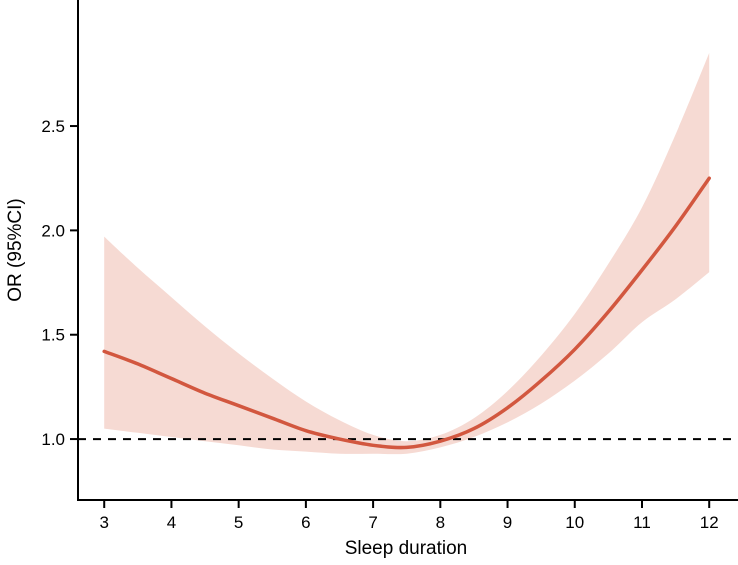 The height and width of the screenshot is (565, 738). I want to click on y-tick-label: 1.0, so click(53, 439).